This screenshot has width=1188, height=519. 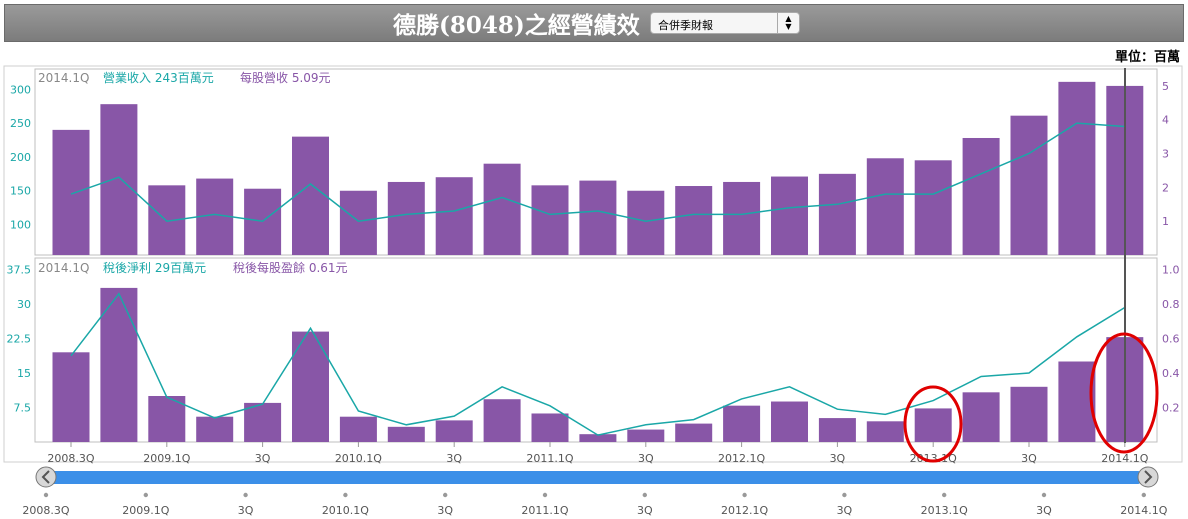 What do you see at coordinates (158, 78) in the screenshot?
I see `top-legend-revenue: 營業收入 243百萬元` at bounding box center [158, 78].